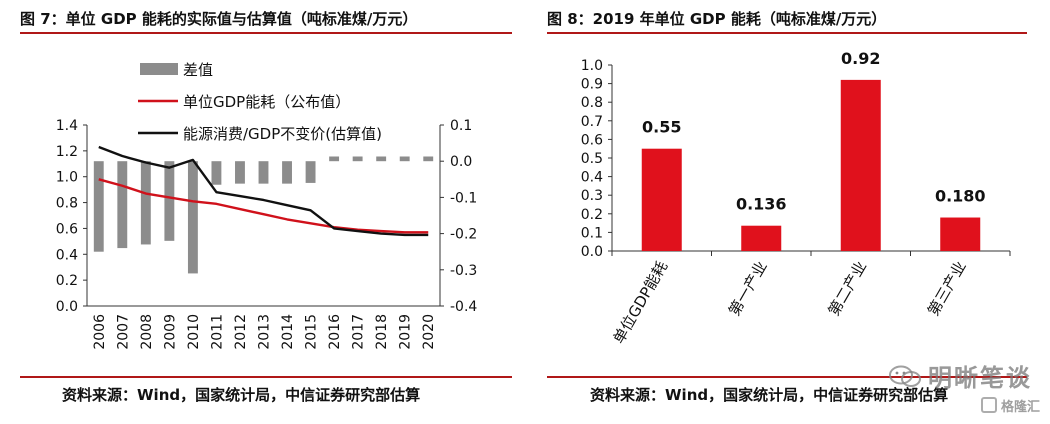 The image size is (1050, 424). I want to click on figure-8-title: 图 8：2019 年单位 GDP 能耗（吨标准煤/万元）, so click(717, 19).